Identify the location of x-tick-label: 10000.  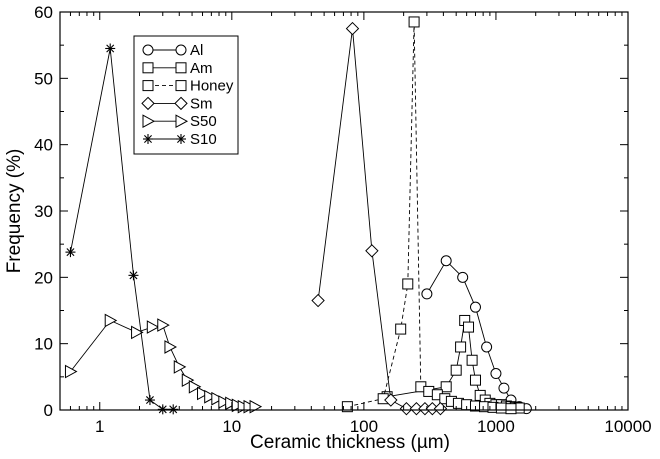
(627, 426).